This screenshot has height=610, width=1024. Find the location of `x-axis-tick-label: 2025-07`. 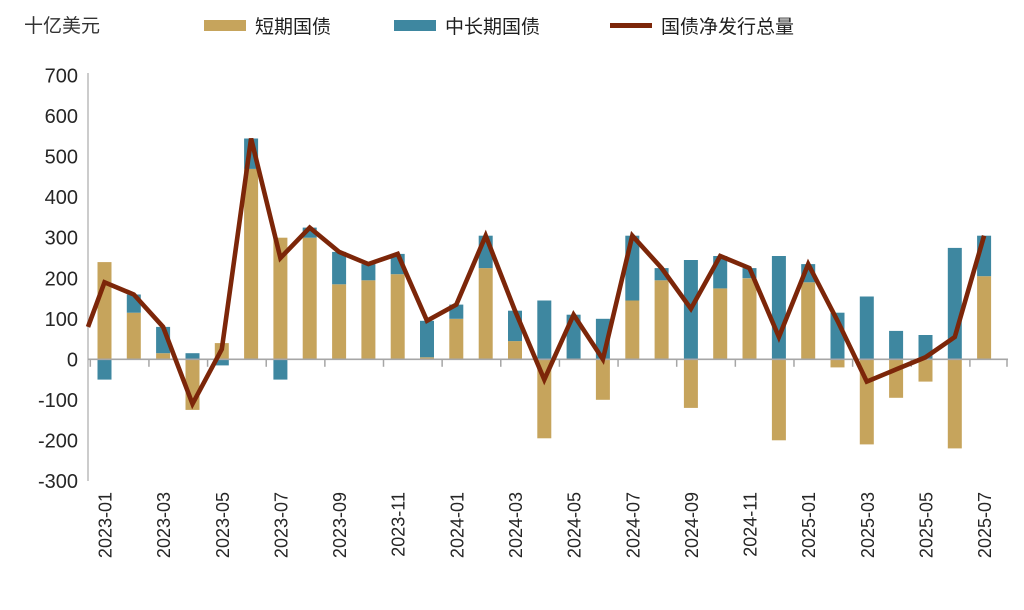

x-axis-tick-label: 2025-07 is located at coordinates (985, 525).